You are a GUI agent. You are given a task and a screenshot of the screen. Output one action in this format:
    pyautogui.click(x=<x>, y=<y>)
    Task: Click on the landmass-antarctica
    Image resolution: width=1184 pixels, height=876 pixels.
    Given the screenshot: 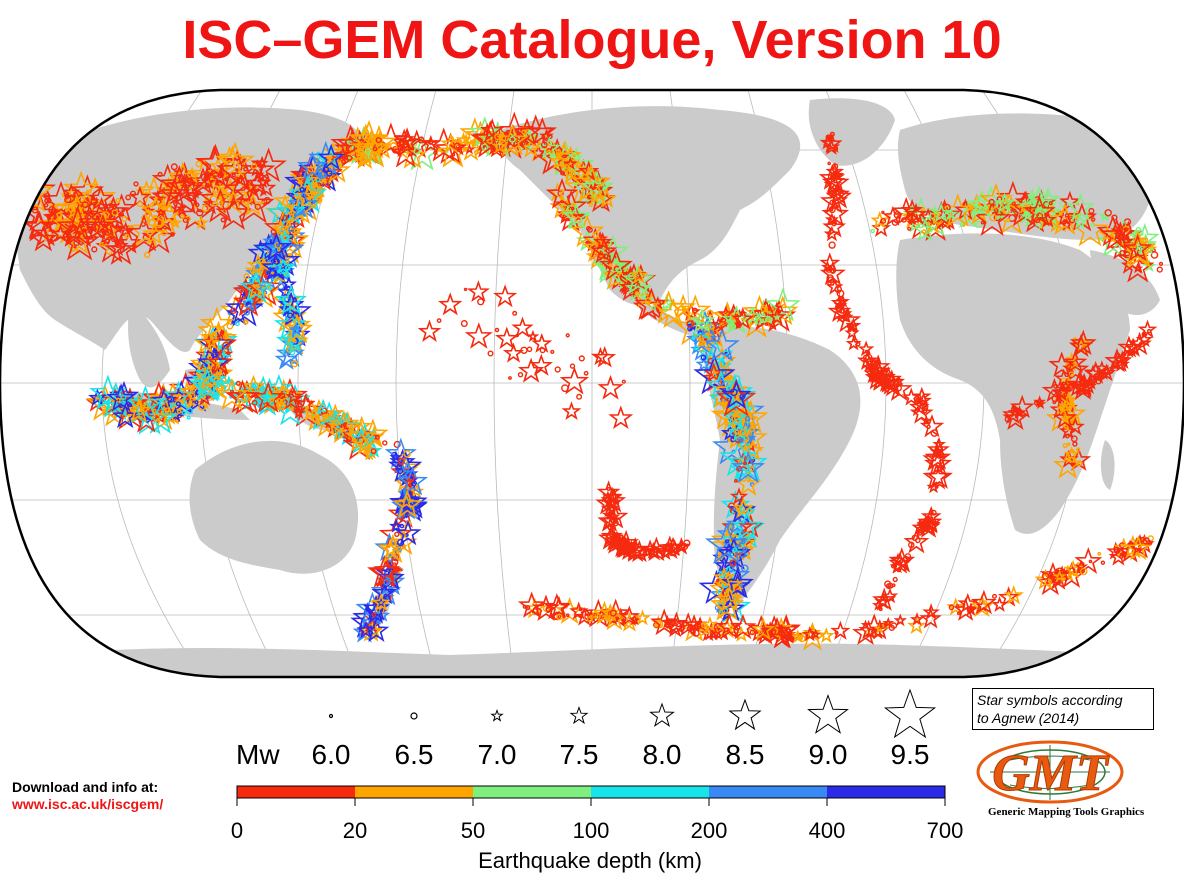 What is the action you would take?
    pyautogui.click(x=592, y=660)
    